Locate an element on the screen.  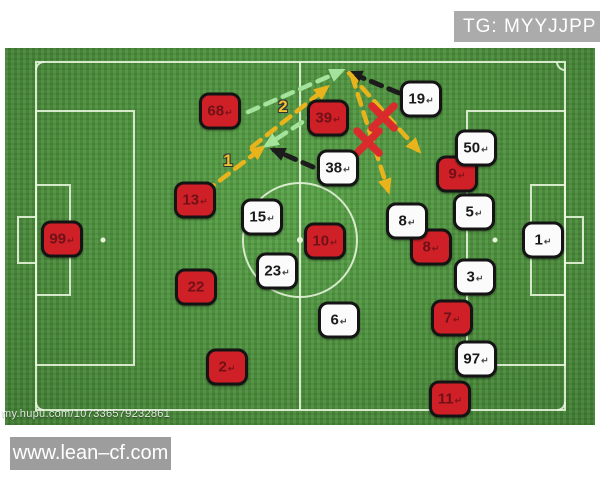
player-number: 15 is located at coordinates (258, 217).